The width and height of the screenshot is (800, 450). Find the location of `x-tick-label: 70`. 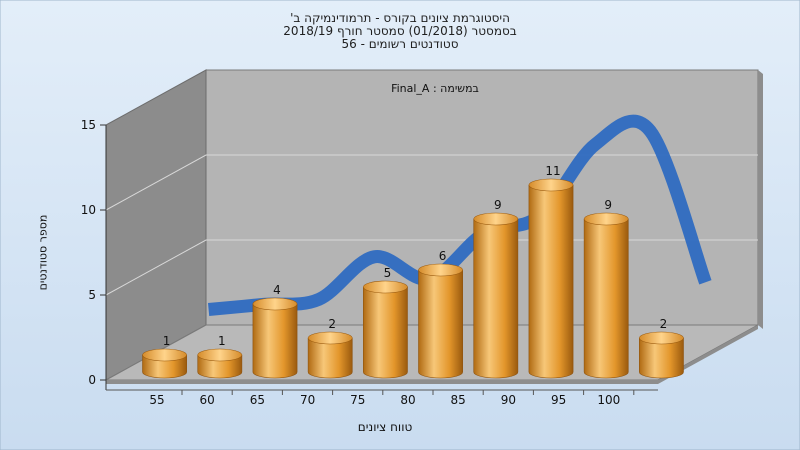

x-tick-label: 70 is located at coordinates (307, 400).